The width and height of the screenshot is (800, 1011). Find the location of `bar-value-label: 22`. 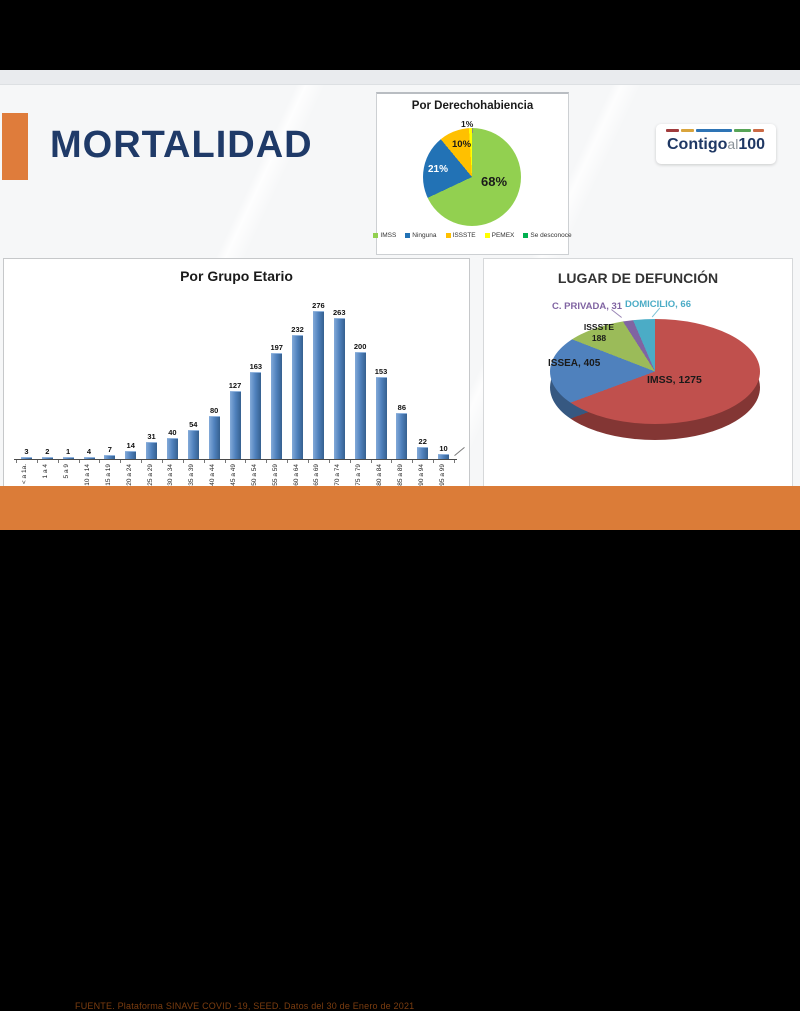

bar-value-label: 22 is located at coordinates (422, 442).